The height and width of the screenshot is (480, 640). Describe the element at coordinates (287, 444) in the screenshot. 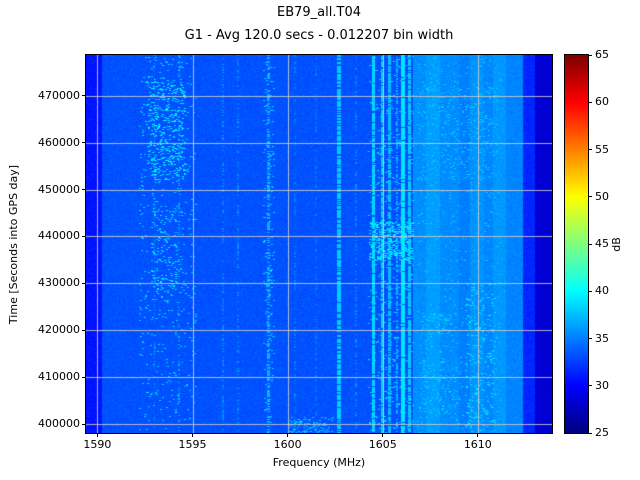

I see `x-tick-label: 1600` at that location.